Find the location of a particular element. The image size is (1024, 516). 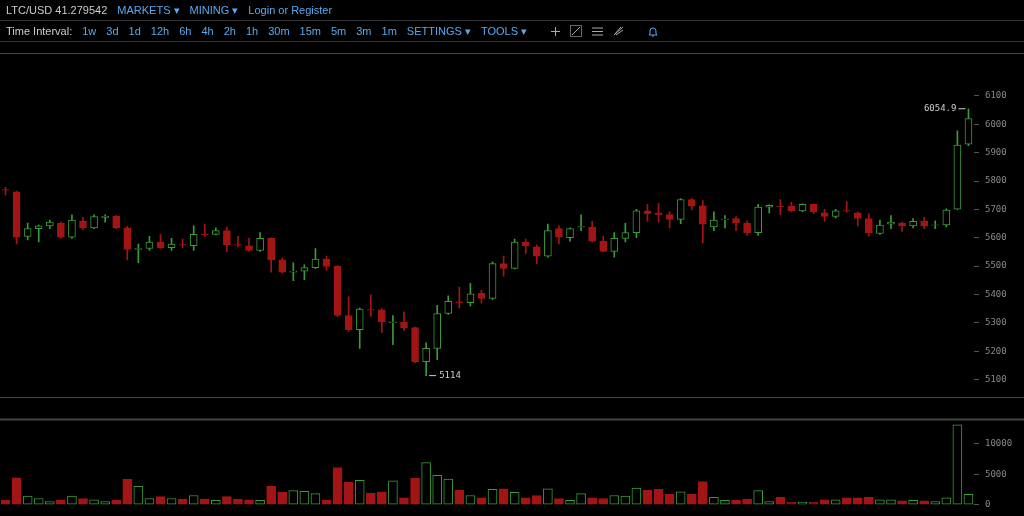

y-tick-label: 6100 is located at coordinates (996, 95).